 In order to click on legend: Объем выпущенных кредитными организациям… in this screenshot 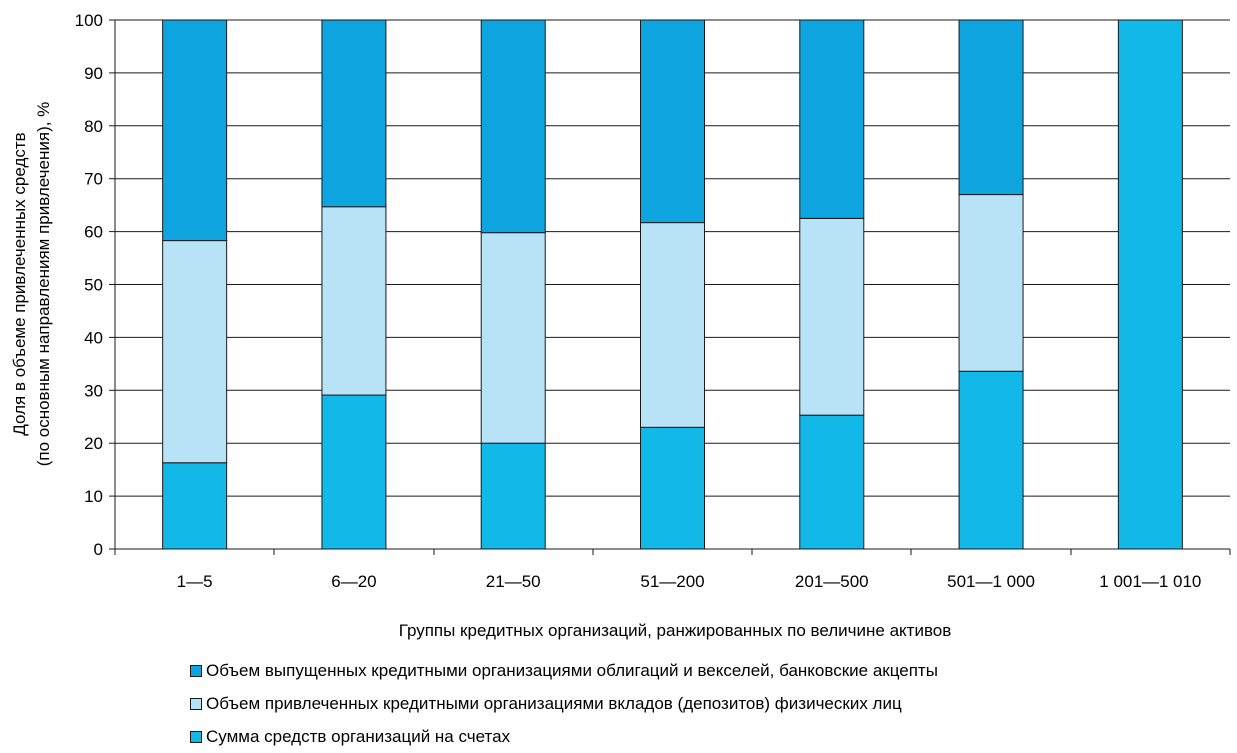, I will do `click(564, 703)`.